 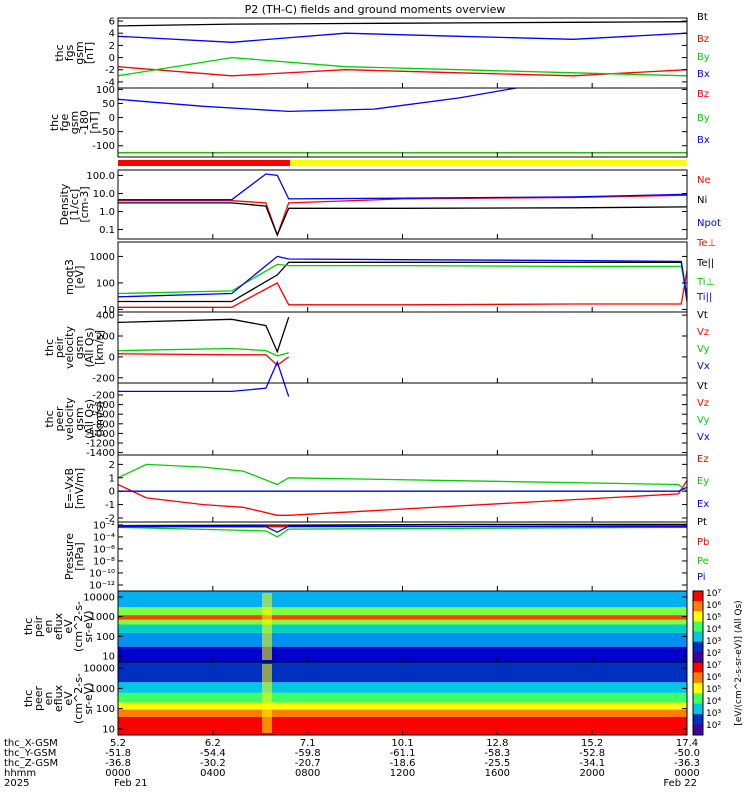 What do you see at coordinates (131, 783) in the screenshot?
I see `footer-value: Feb 21` at bounding box center [131, 783].